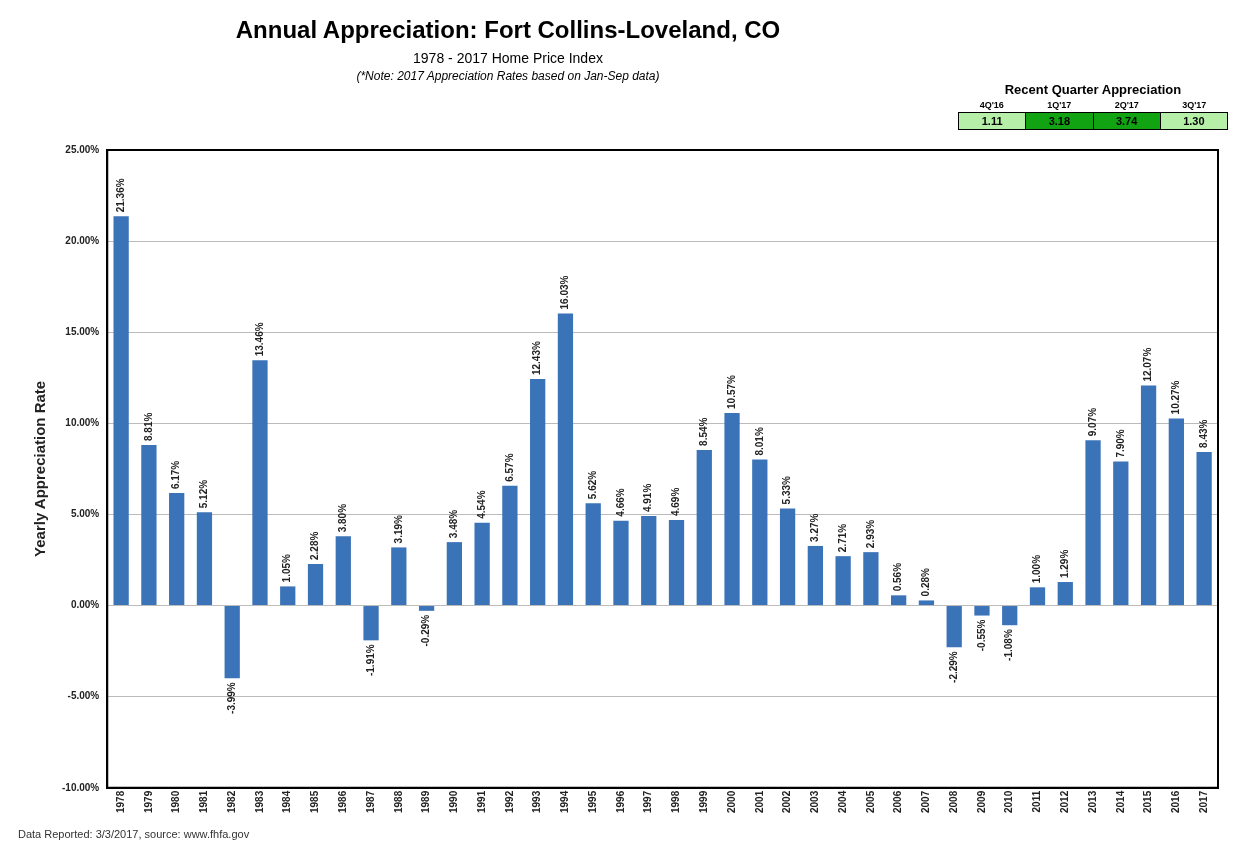  I want to click on x-tick-label: 2001, so click(759, 801).